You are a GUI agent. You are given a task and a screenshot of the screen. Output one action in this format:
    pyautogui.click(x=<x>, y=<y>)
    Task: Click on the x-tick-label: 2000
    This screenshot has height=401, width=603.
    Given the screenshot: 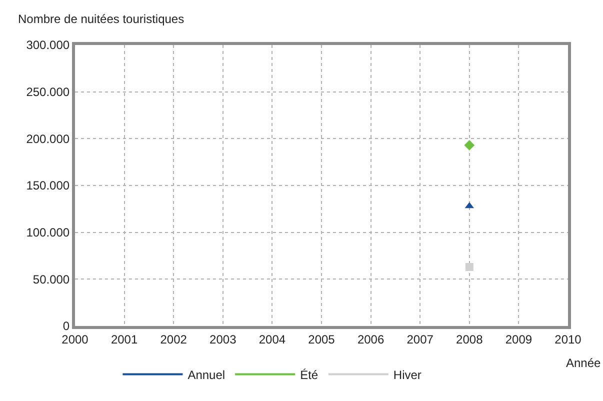 What is the action you would take?
    pyautogui.click(x=75, y=339)
    